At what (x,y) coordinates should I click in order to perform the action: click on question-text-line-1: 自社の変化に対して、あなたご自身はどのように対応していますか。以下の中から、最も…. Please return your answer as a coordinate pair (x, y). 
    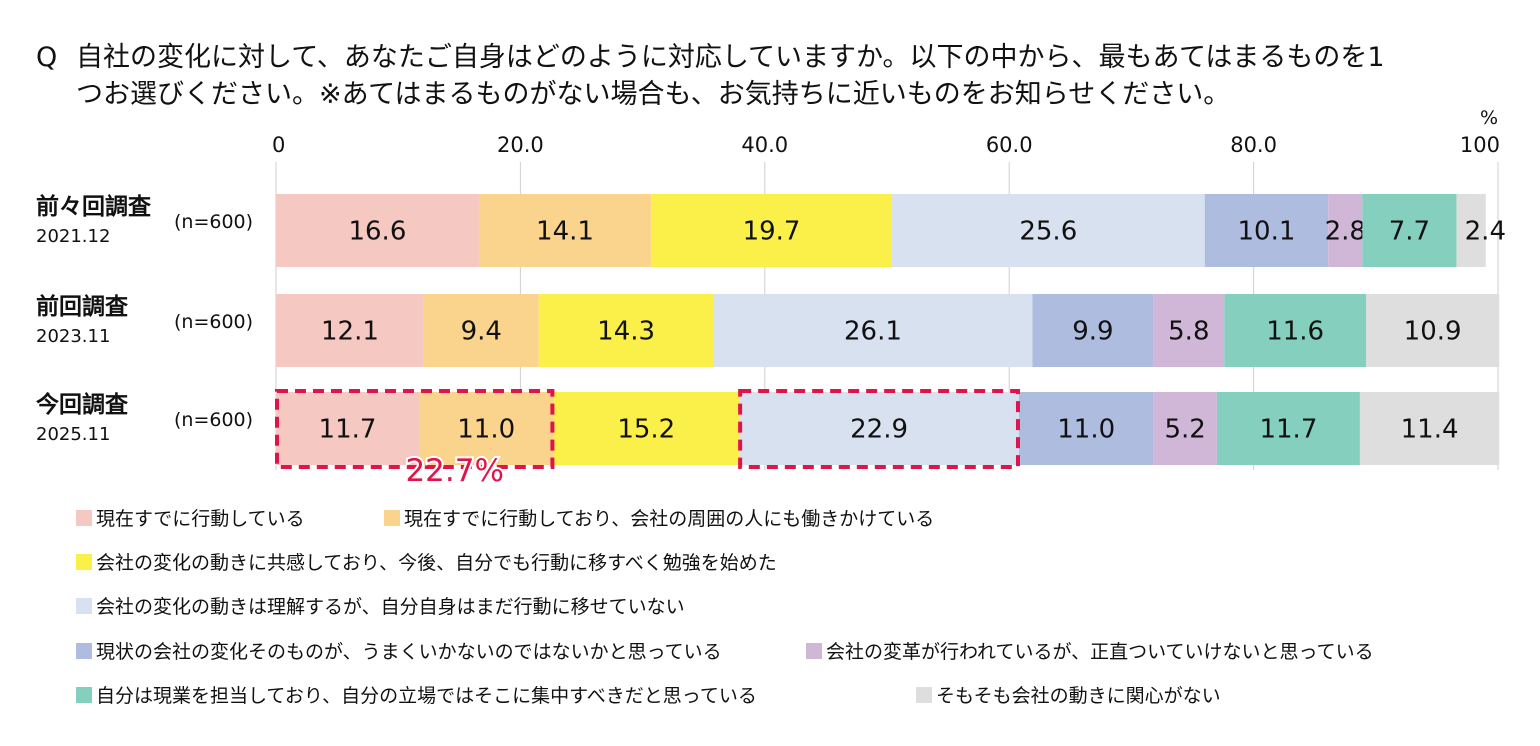
    Looking at the image, I should click on (730, 57).